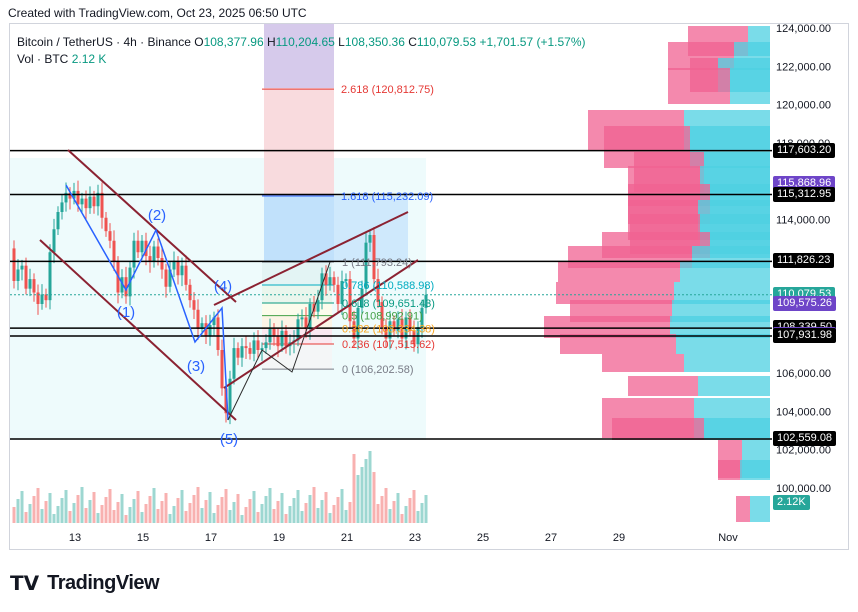  What do you see at coordinates (805, 304) in the screenshot?
I see `price-level-badge: 109,575.26` at bounding box center [805, 304].